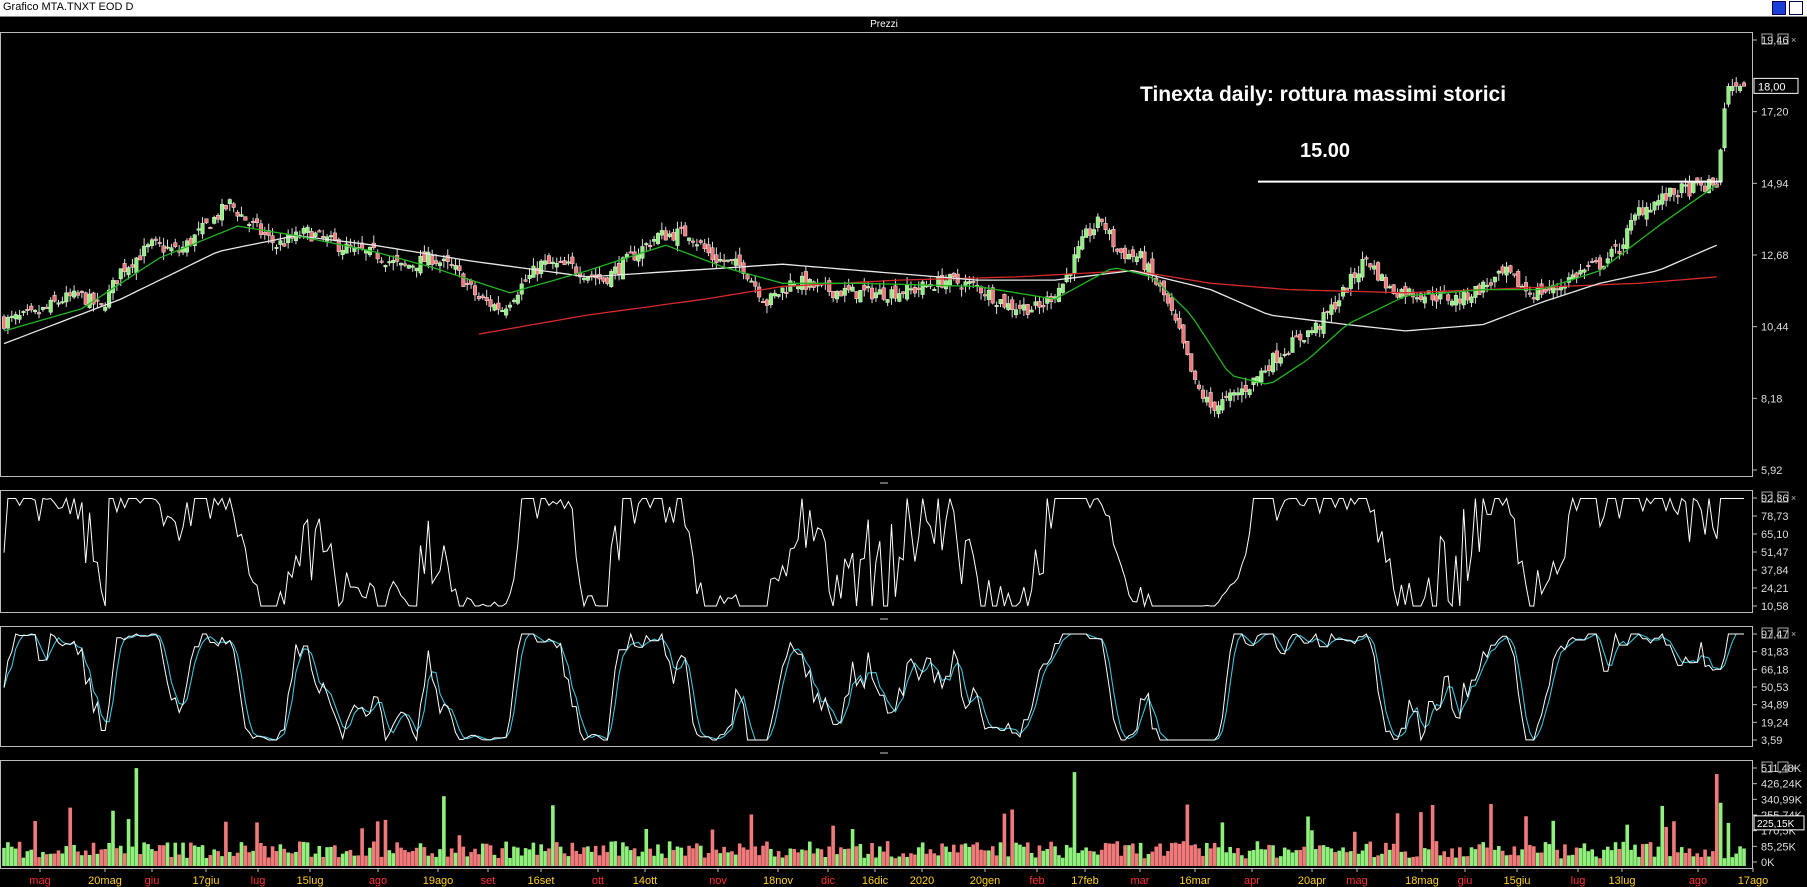 The height and width of the screenshot is (887, 1807). What do you see at coordinates (1775, 723) in the screenshot?
I see `stoch-y-tick-label: 19,24` at bounding box center [1775, 723].